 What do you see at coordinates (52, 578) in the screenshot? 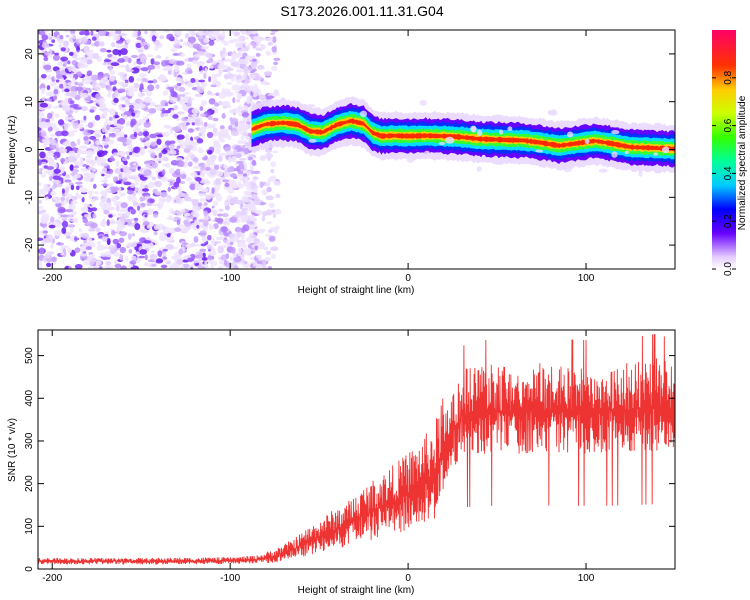
I see `snr-x-tick-label: -200` at bounding box center [52, 578].